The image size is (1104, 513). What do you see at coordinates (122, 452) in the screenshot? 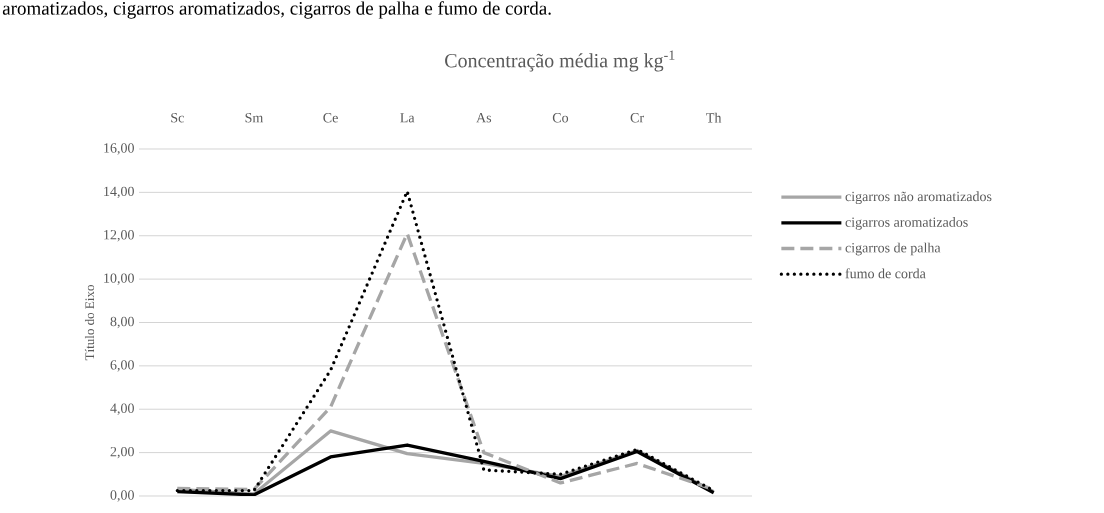
I see `y-tick-label: 2,00` at bounding box center [122, 452].